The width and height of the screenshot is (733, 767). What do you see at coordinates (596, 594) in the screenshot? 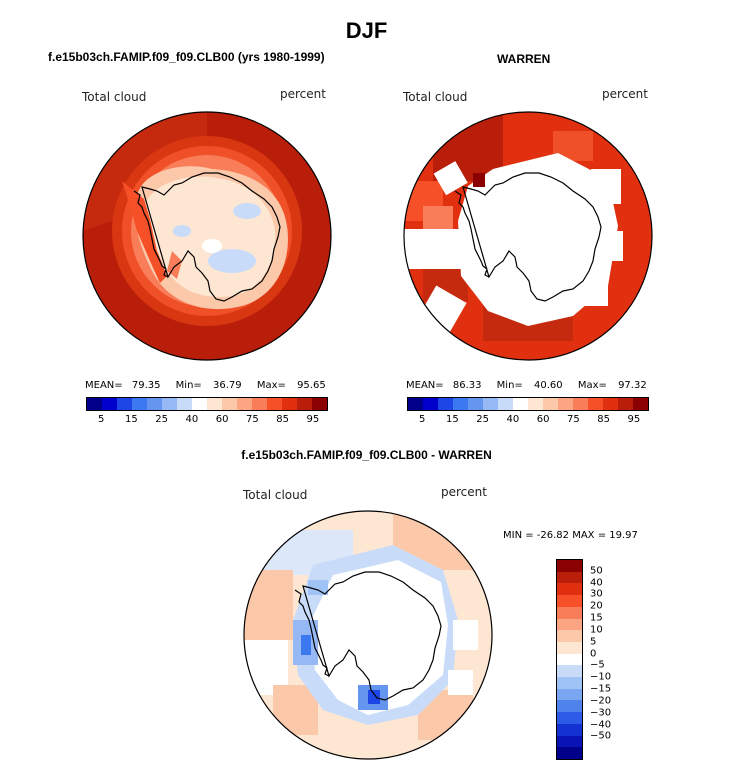
I see `colorbar-tick-label: 30` at bounding box center [596, 594].